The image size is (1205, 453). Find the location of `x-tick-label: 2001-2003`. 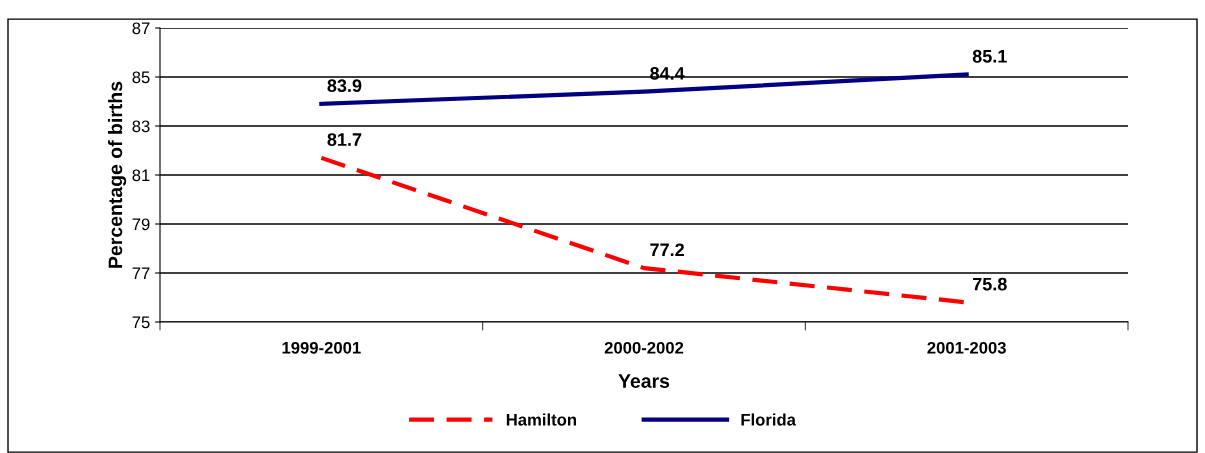

x-tick-label: 2001-2003 is located at coordinates (966, 347).